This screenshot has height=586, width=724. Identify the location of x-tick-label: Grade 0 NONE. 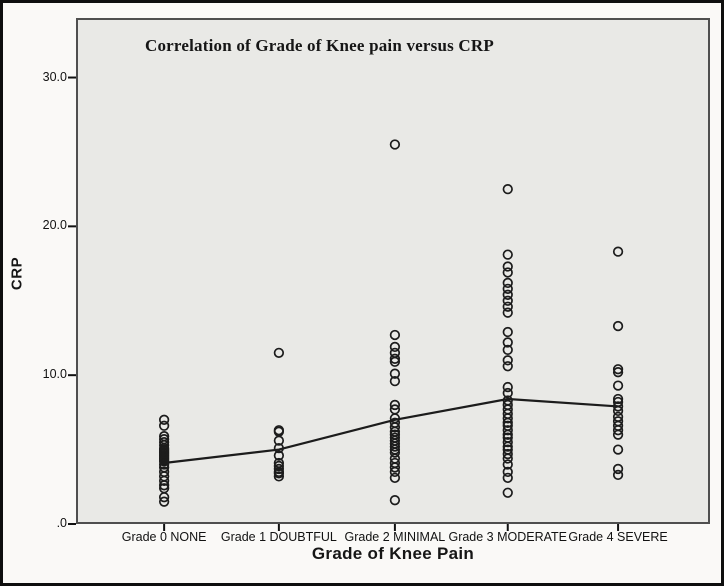
(164, 537).